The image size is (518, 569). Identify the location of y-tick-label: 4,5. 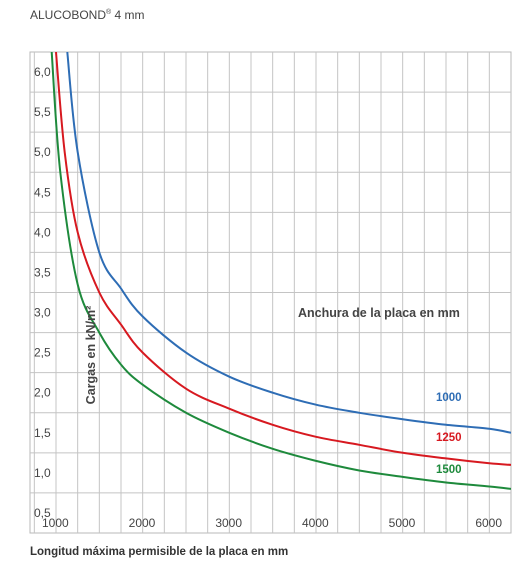
(42, 192).